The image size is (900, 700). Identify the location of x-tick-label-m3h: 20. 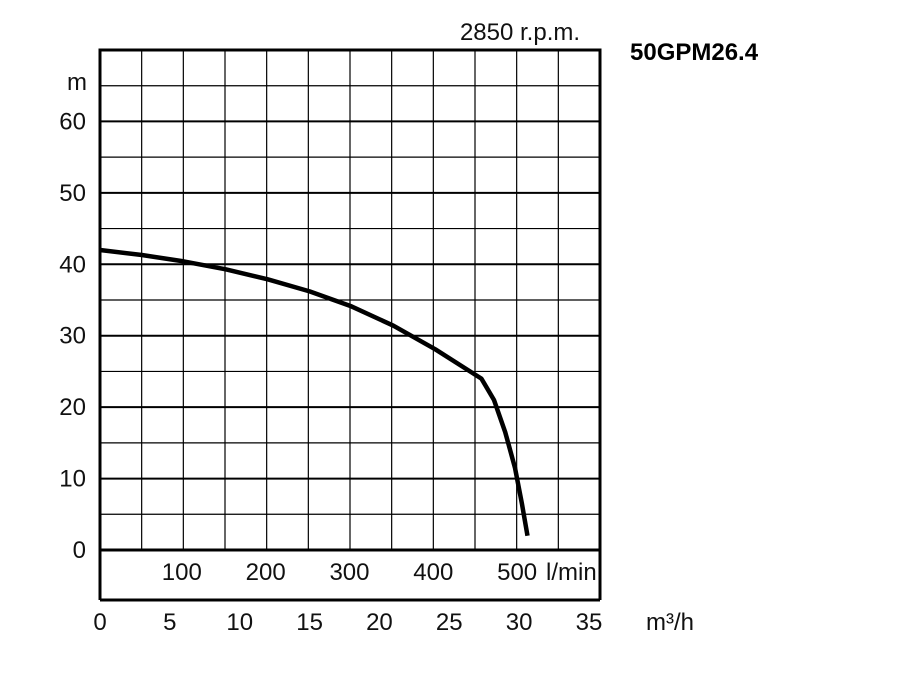
(379, 622).